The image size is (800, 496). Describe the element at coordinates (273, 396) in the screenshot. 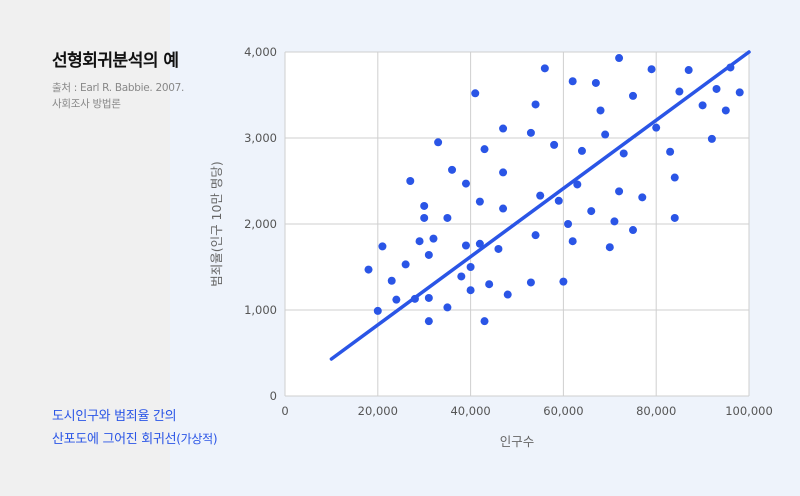

I see `y-tick-label: 0` at that location.